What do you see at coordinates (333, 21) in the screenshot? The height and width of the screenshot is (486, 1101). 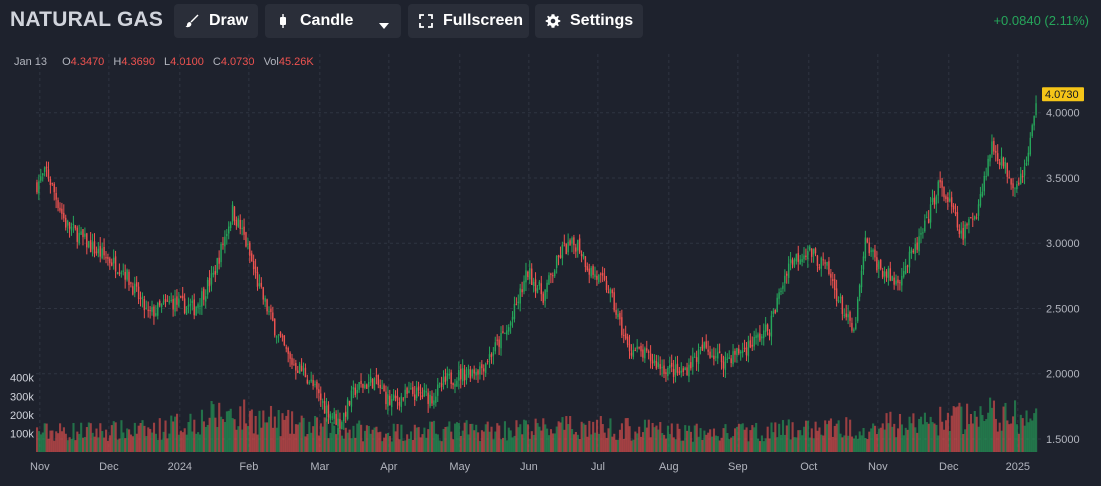 I see `chart-type-dropdown: Candle` at bounding box center [333, 21].